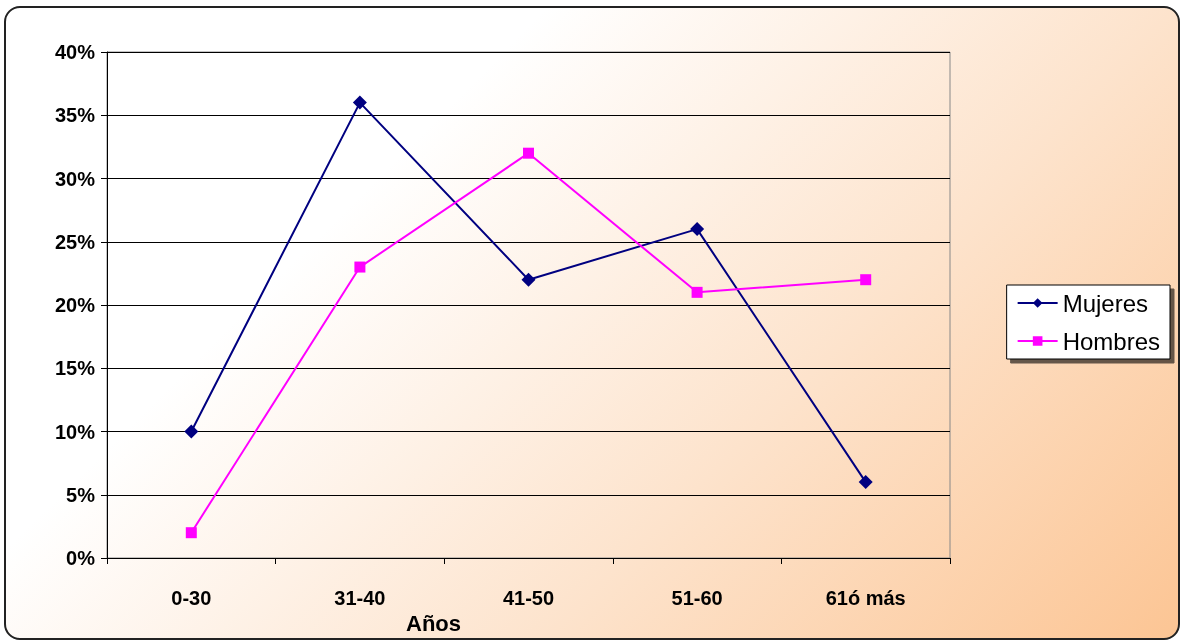 This screenshot has width=1184, height=644. I want to click on y-tick-label: 0%, so click(81, 558).